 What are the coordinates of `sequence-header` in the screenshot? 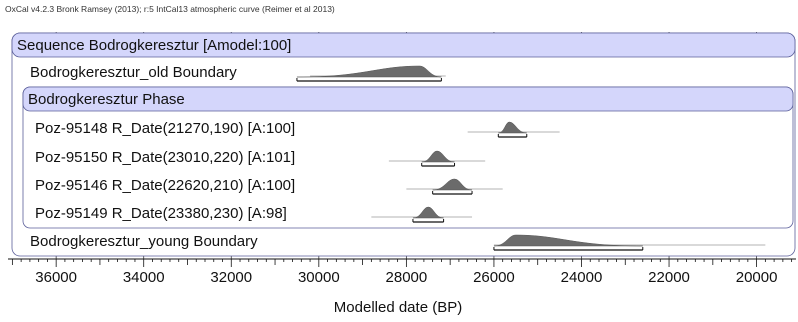 It's located at (403, 45).